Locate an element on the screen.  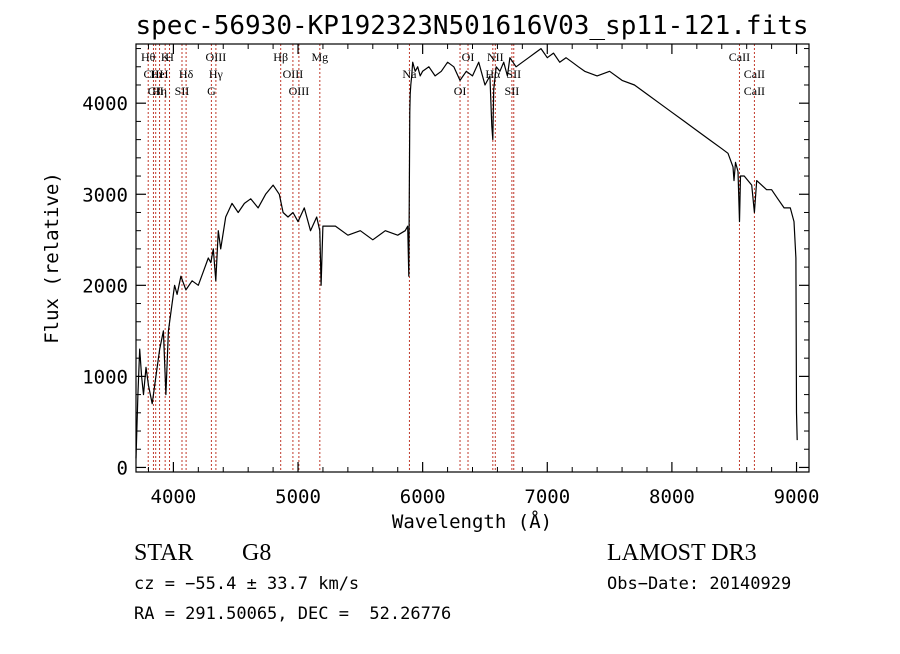
y-tick-label: 4000 is located at coordinates (105, 104).